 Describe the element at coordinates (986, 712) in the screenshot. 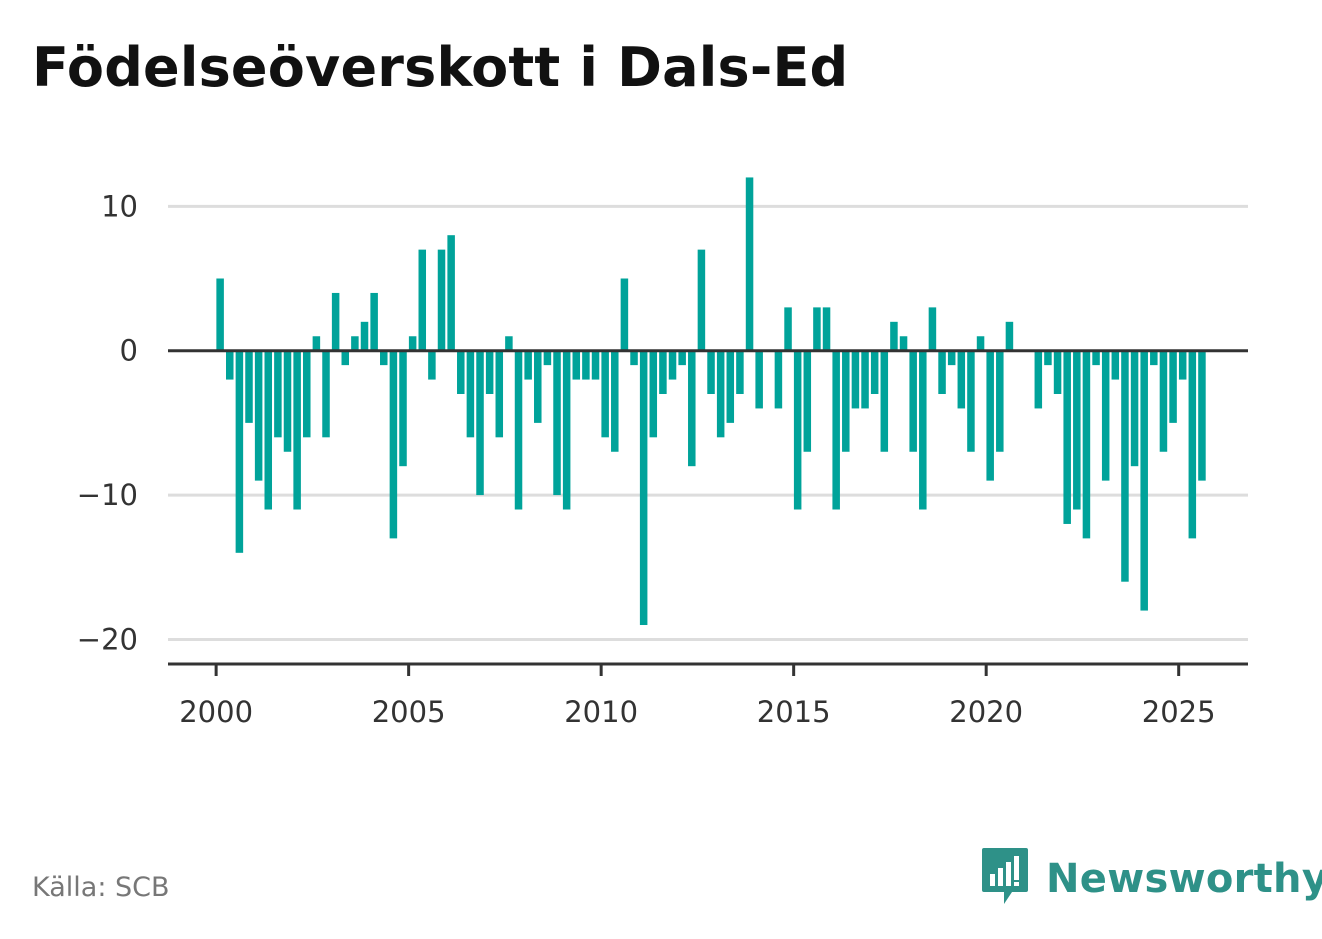

I see `x-tick-label: 2020` at that location.